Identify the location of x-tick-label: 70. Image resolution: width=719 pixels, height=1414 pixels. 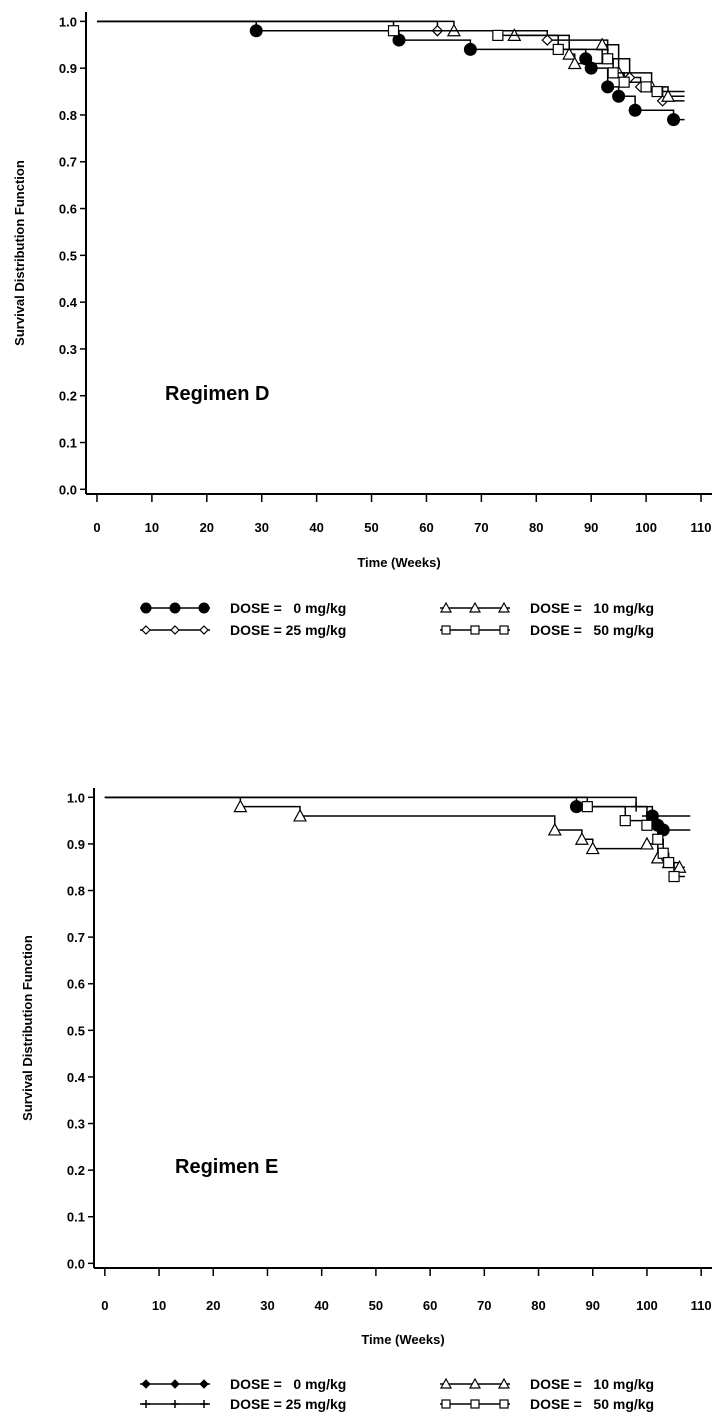
(484, 1305).